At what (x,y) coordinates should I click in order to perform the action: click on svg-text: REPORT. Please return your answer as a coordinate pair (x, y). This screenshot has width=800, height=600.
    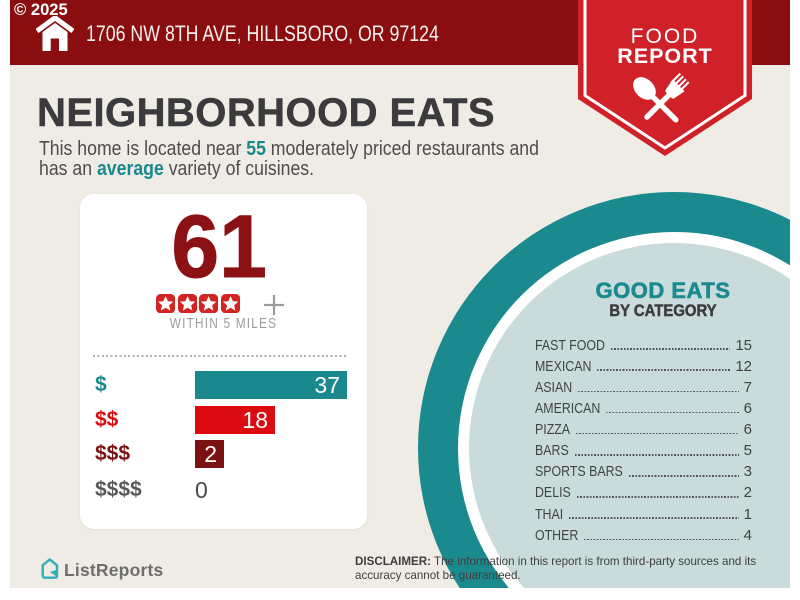
    Looking at the image, I should click on (665, 56).